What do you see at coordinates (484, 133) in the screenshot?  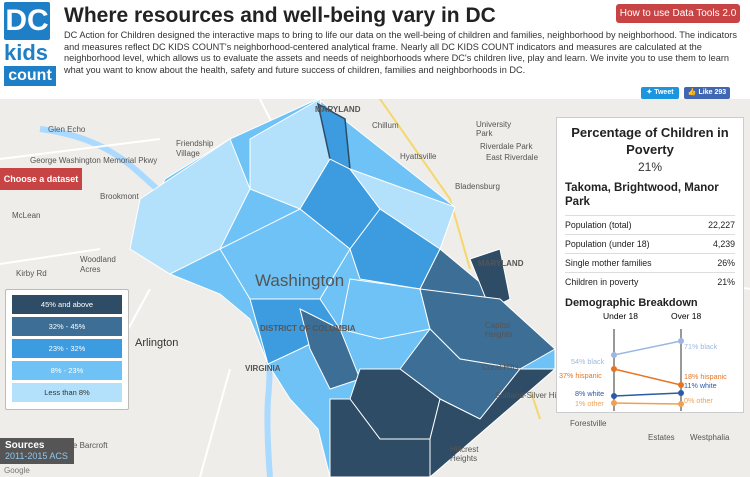 I see `map-label-park: Park` at bounding box center [484, 133].